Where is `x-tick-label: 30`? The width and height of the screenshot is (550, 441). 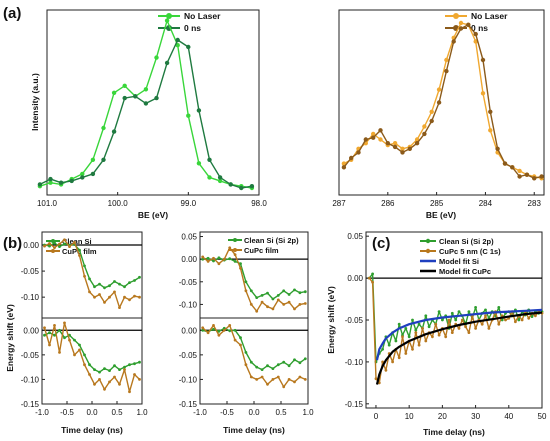
x-tick-label: 30 is located at coordinates (475, 416).